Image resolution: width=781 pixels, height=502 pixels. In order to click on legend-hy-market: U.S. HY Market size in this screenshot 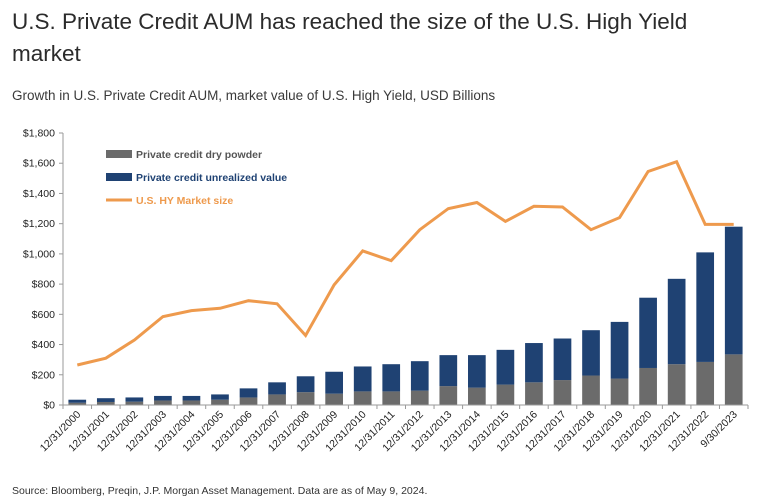, I will do `click(169, 201)`.